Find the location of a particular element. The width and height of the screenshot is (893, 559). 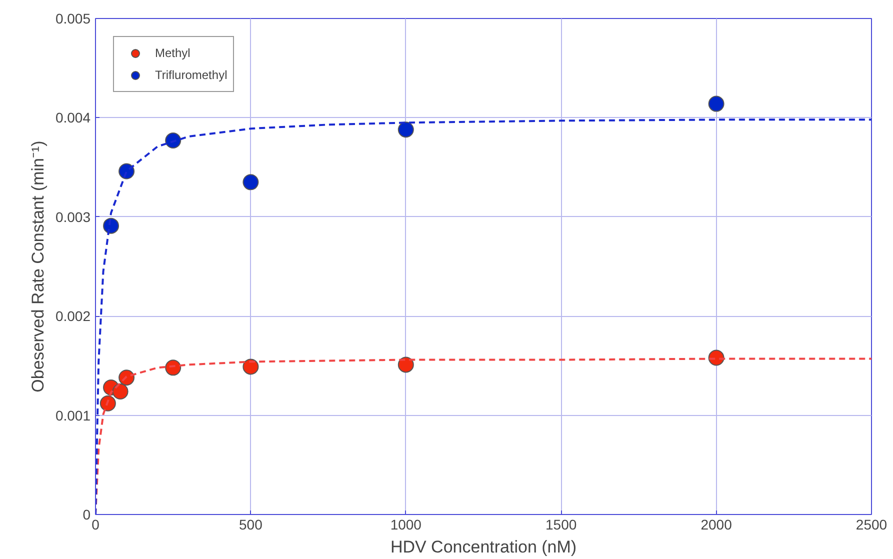

x-tick-label: 1500 is located at coordinates (561, 524).